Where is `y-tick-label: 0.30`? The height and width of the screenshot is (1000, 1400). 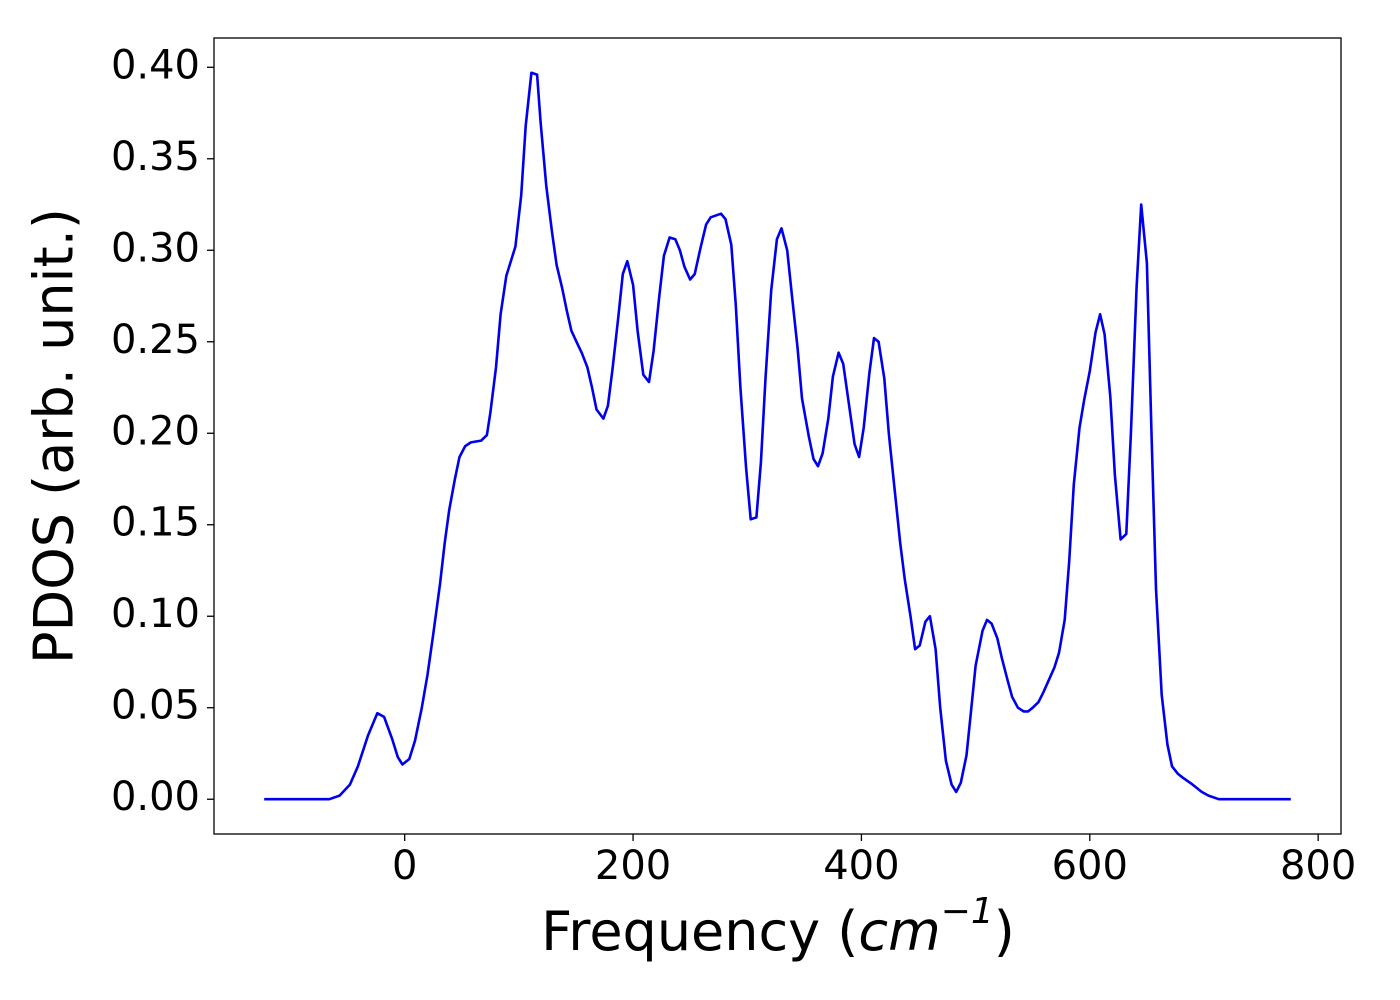
y-tick-label: 0.30 is located at coordinates (155, 248).